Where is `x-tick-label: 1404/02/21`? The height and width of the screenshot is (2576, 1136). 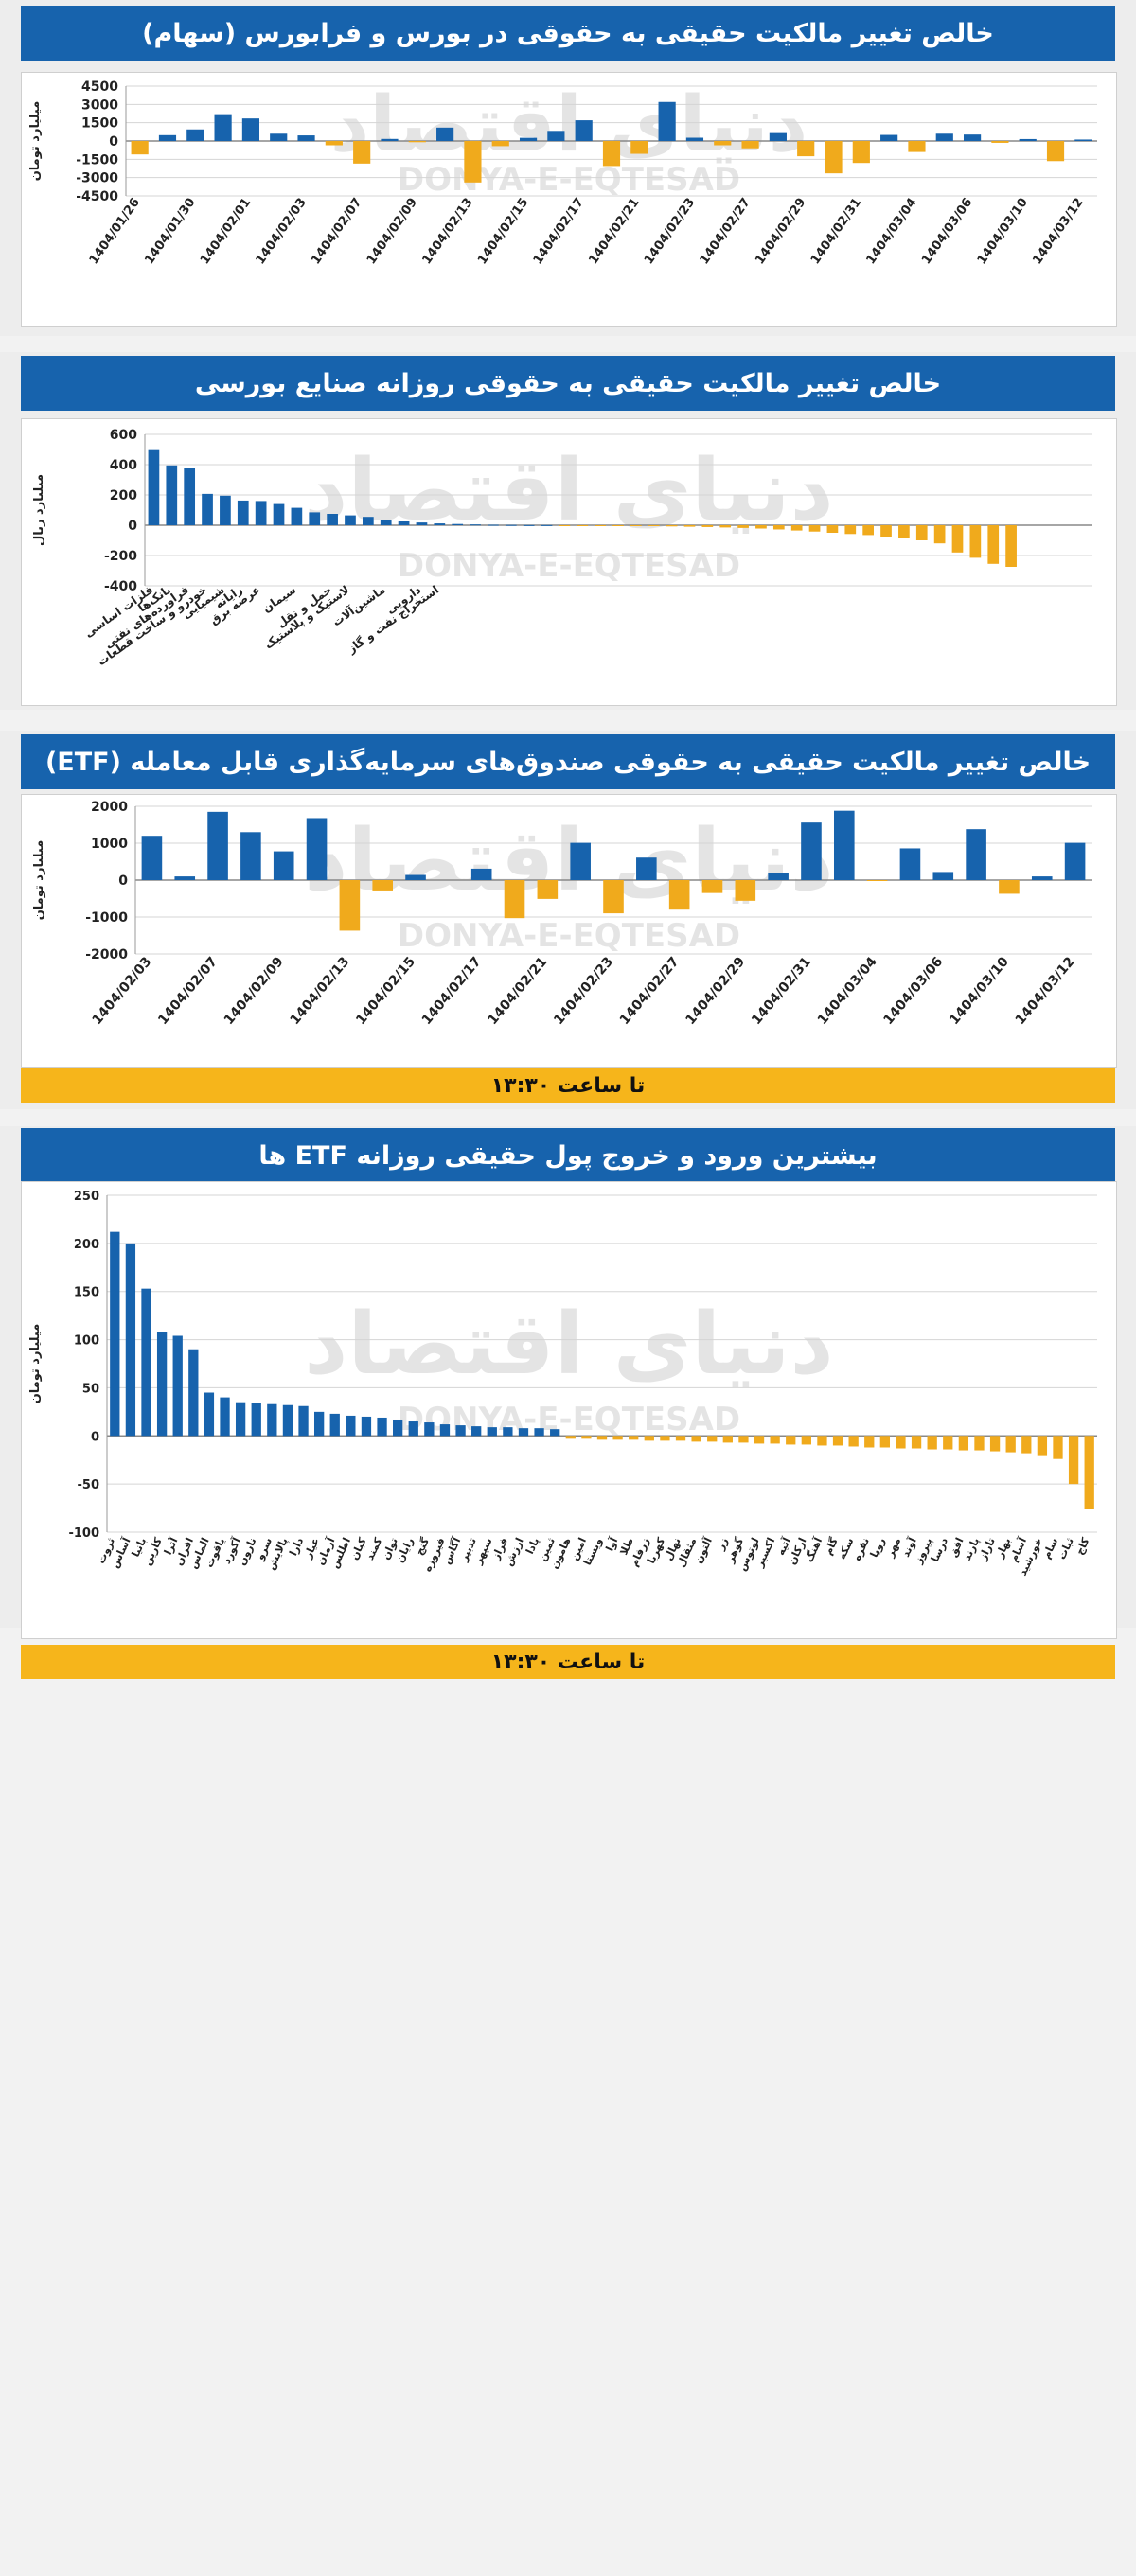 x-tick-label: 1404/02/21 is located at coordinates (517, 991).